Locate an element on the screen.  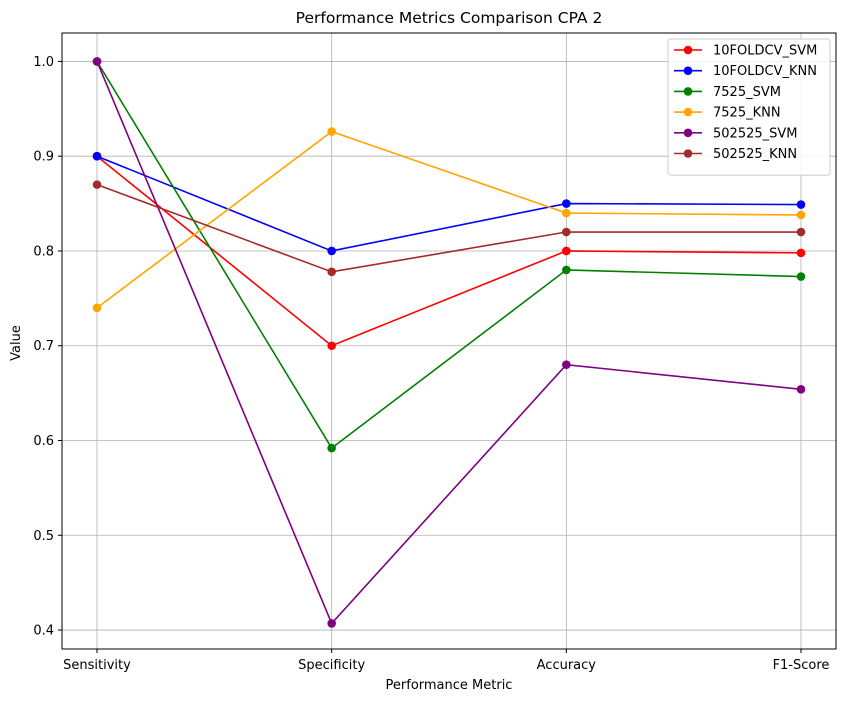
legend-label: 7525_SVM is located at coordinates (747, 92).